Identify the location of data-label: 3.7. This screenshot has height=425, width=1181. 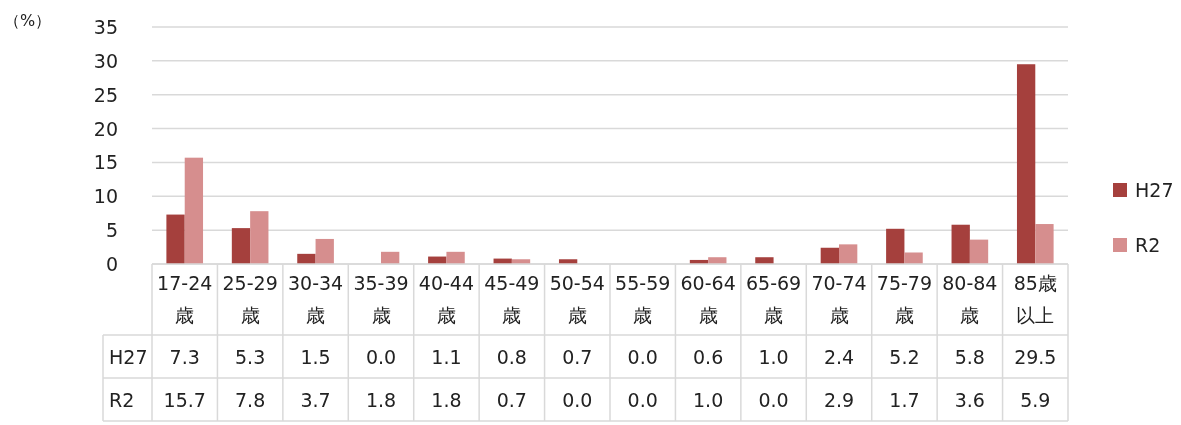
(315, 399).